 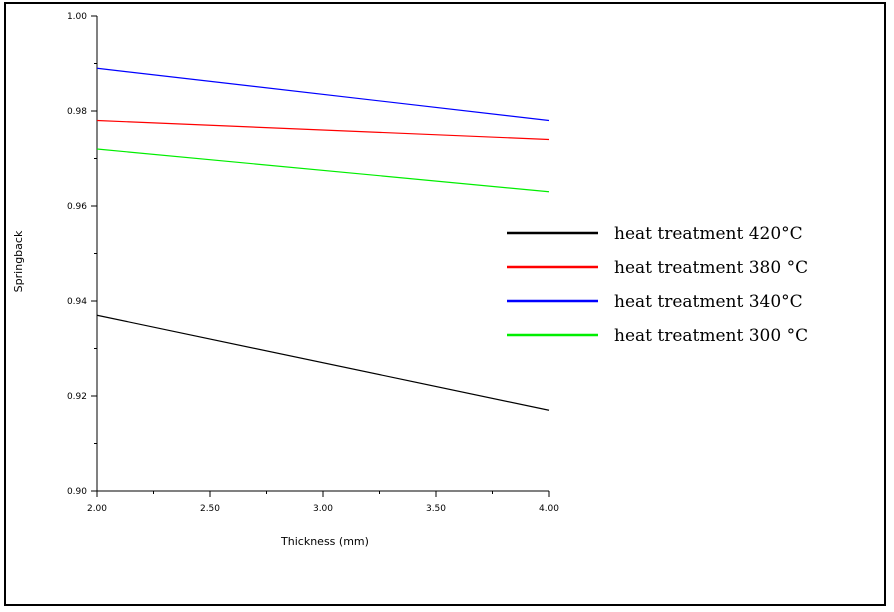 What do you see at coordinates (18, 261) in the screenshot?
I see `y-axis-label: Springback` at bounding box center [18, 261].